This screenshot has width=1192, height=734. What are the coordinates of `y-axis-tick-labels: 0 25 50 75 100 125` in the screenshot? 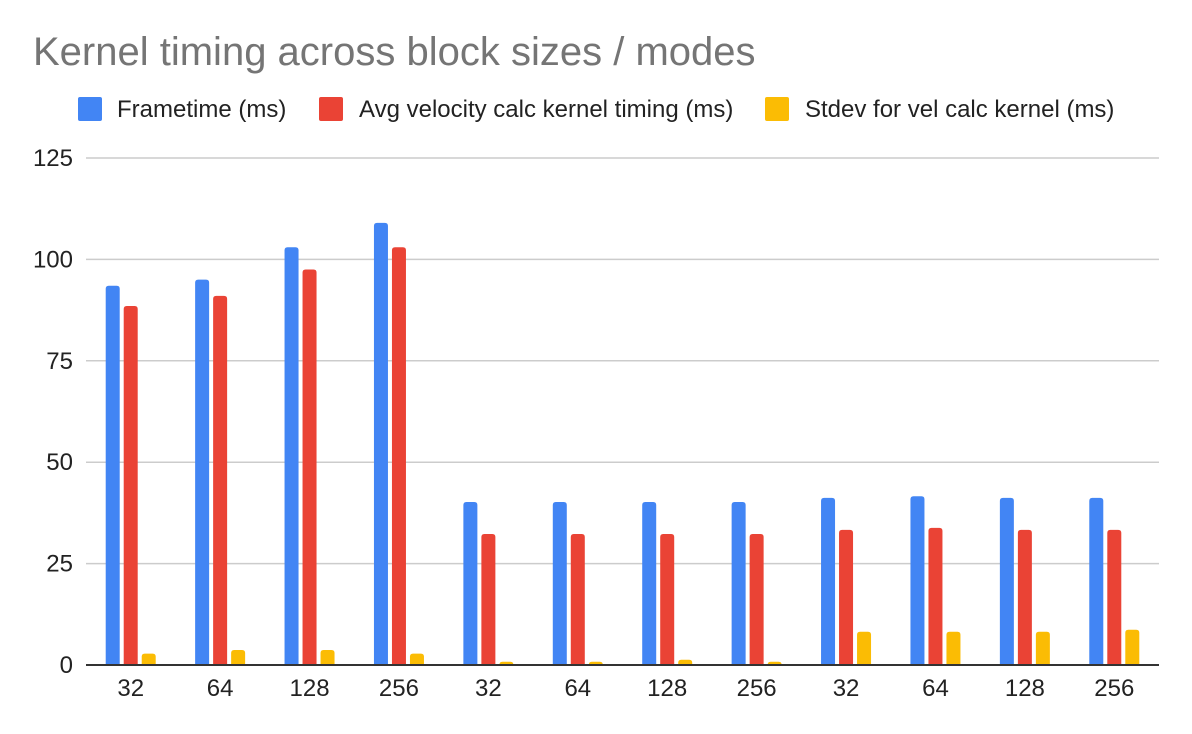 It's located at (53, 412).